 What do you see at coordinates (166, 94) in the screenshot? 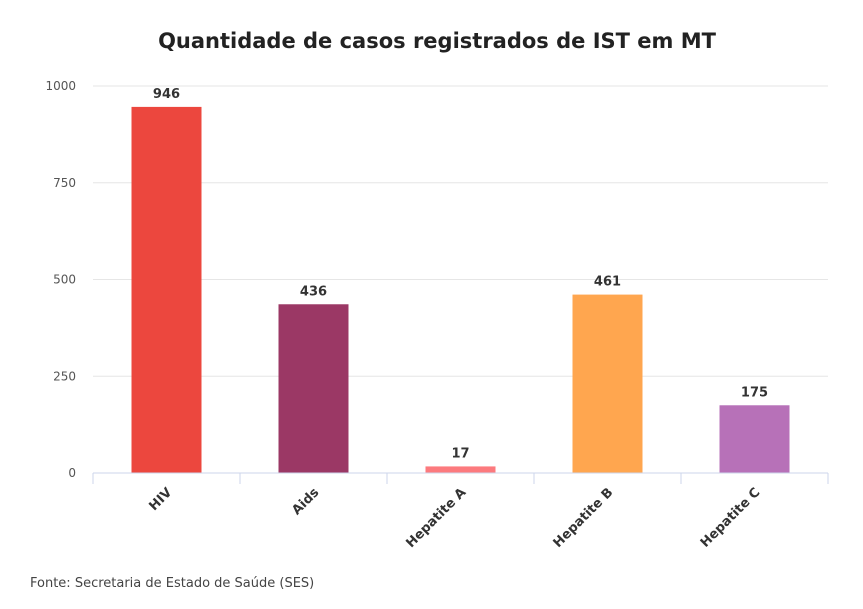
I see `data-label: 946` at bounding box center [166, 94].